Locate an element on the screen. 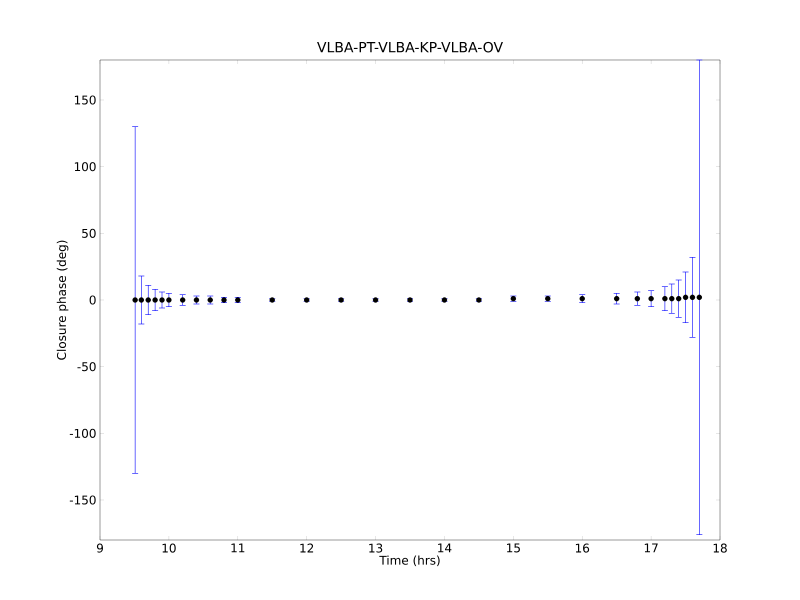 The image size is (800, 600). y-tick-label: -50 is located at coordinates (86, 367).